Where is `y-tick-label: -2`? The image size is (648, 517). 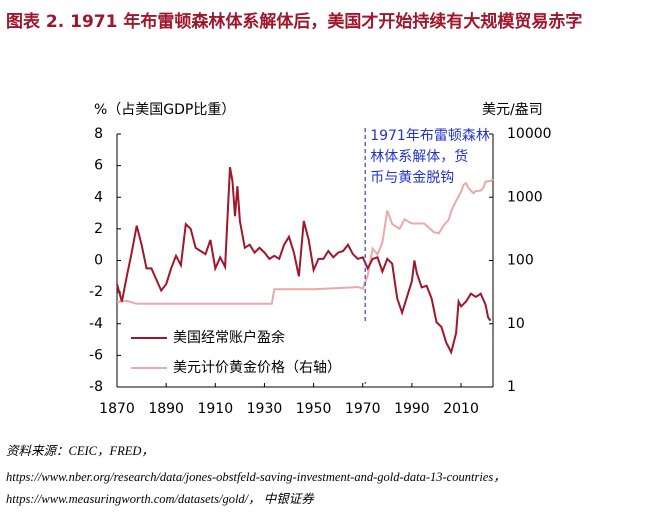 y-tick-label: -2 is located at coordinates (96, 292).